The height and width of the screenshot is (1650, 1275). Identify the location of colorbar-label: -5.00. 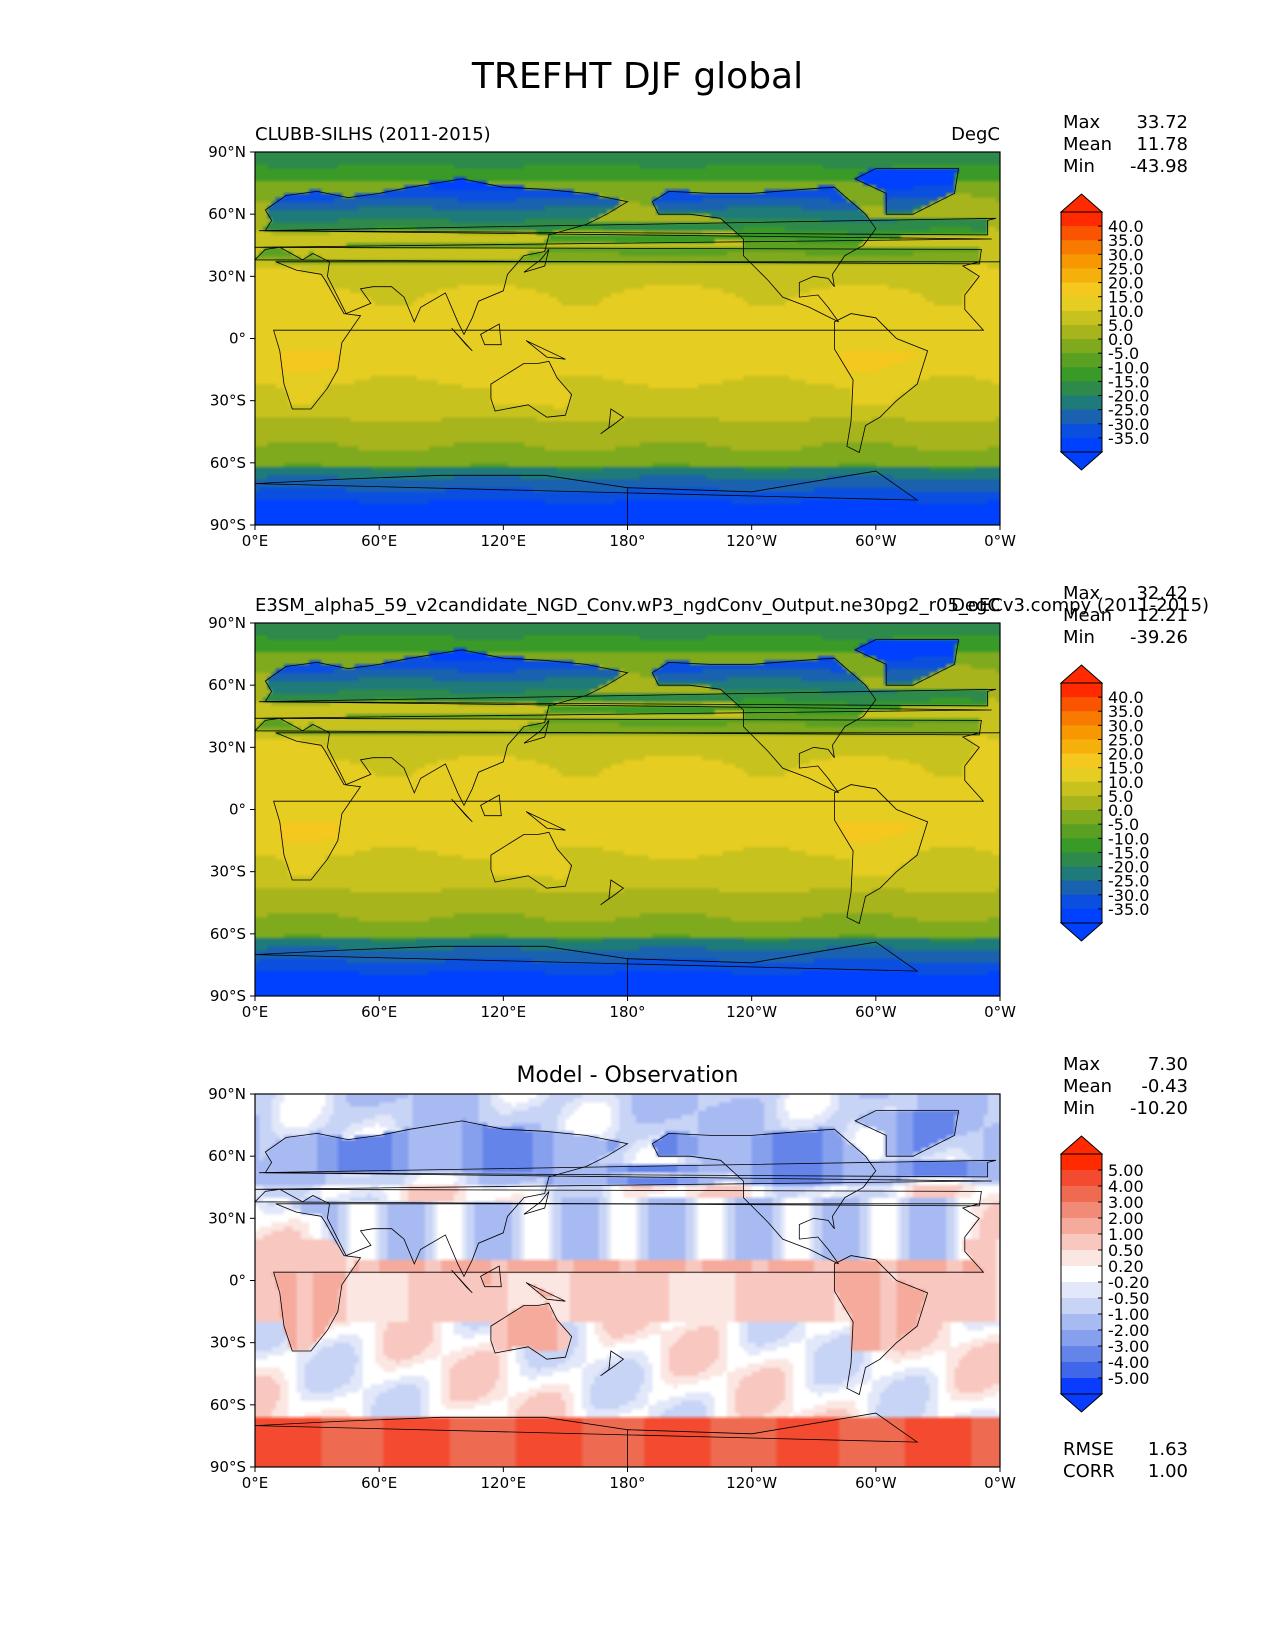
(1128, 1378).